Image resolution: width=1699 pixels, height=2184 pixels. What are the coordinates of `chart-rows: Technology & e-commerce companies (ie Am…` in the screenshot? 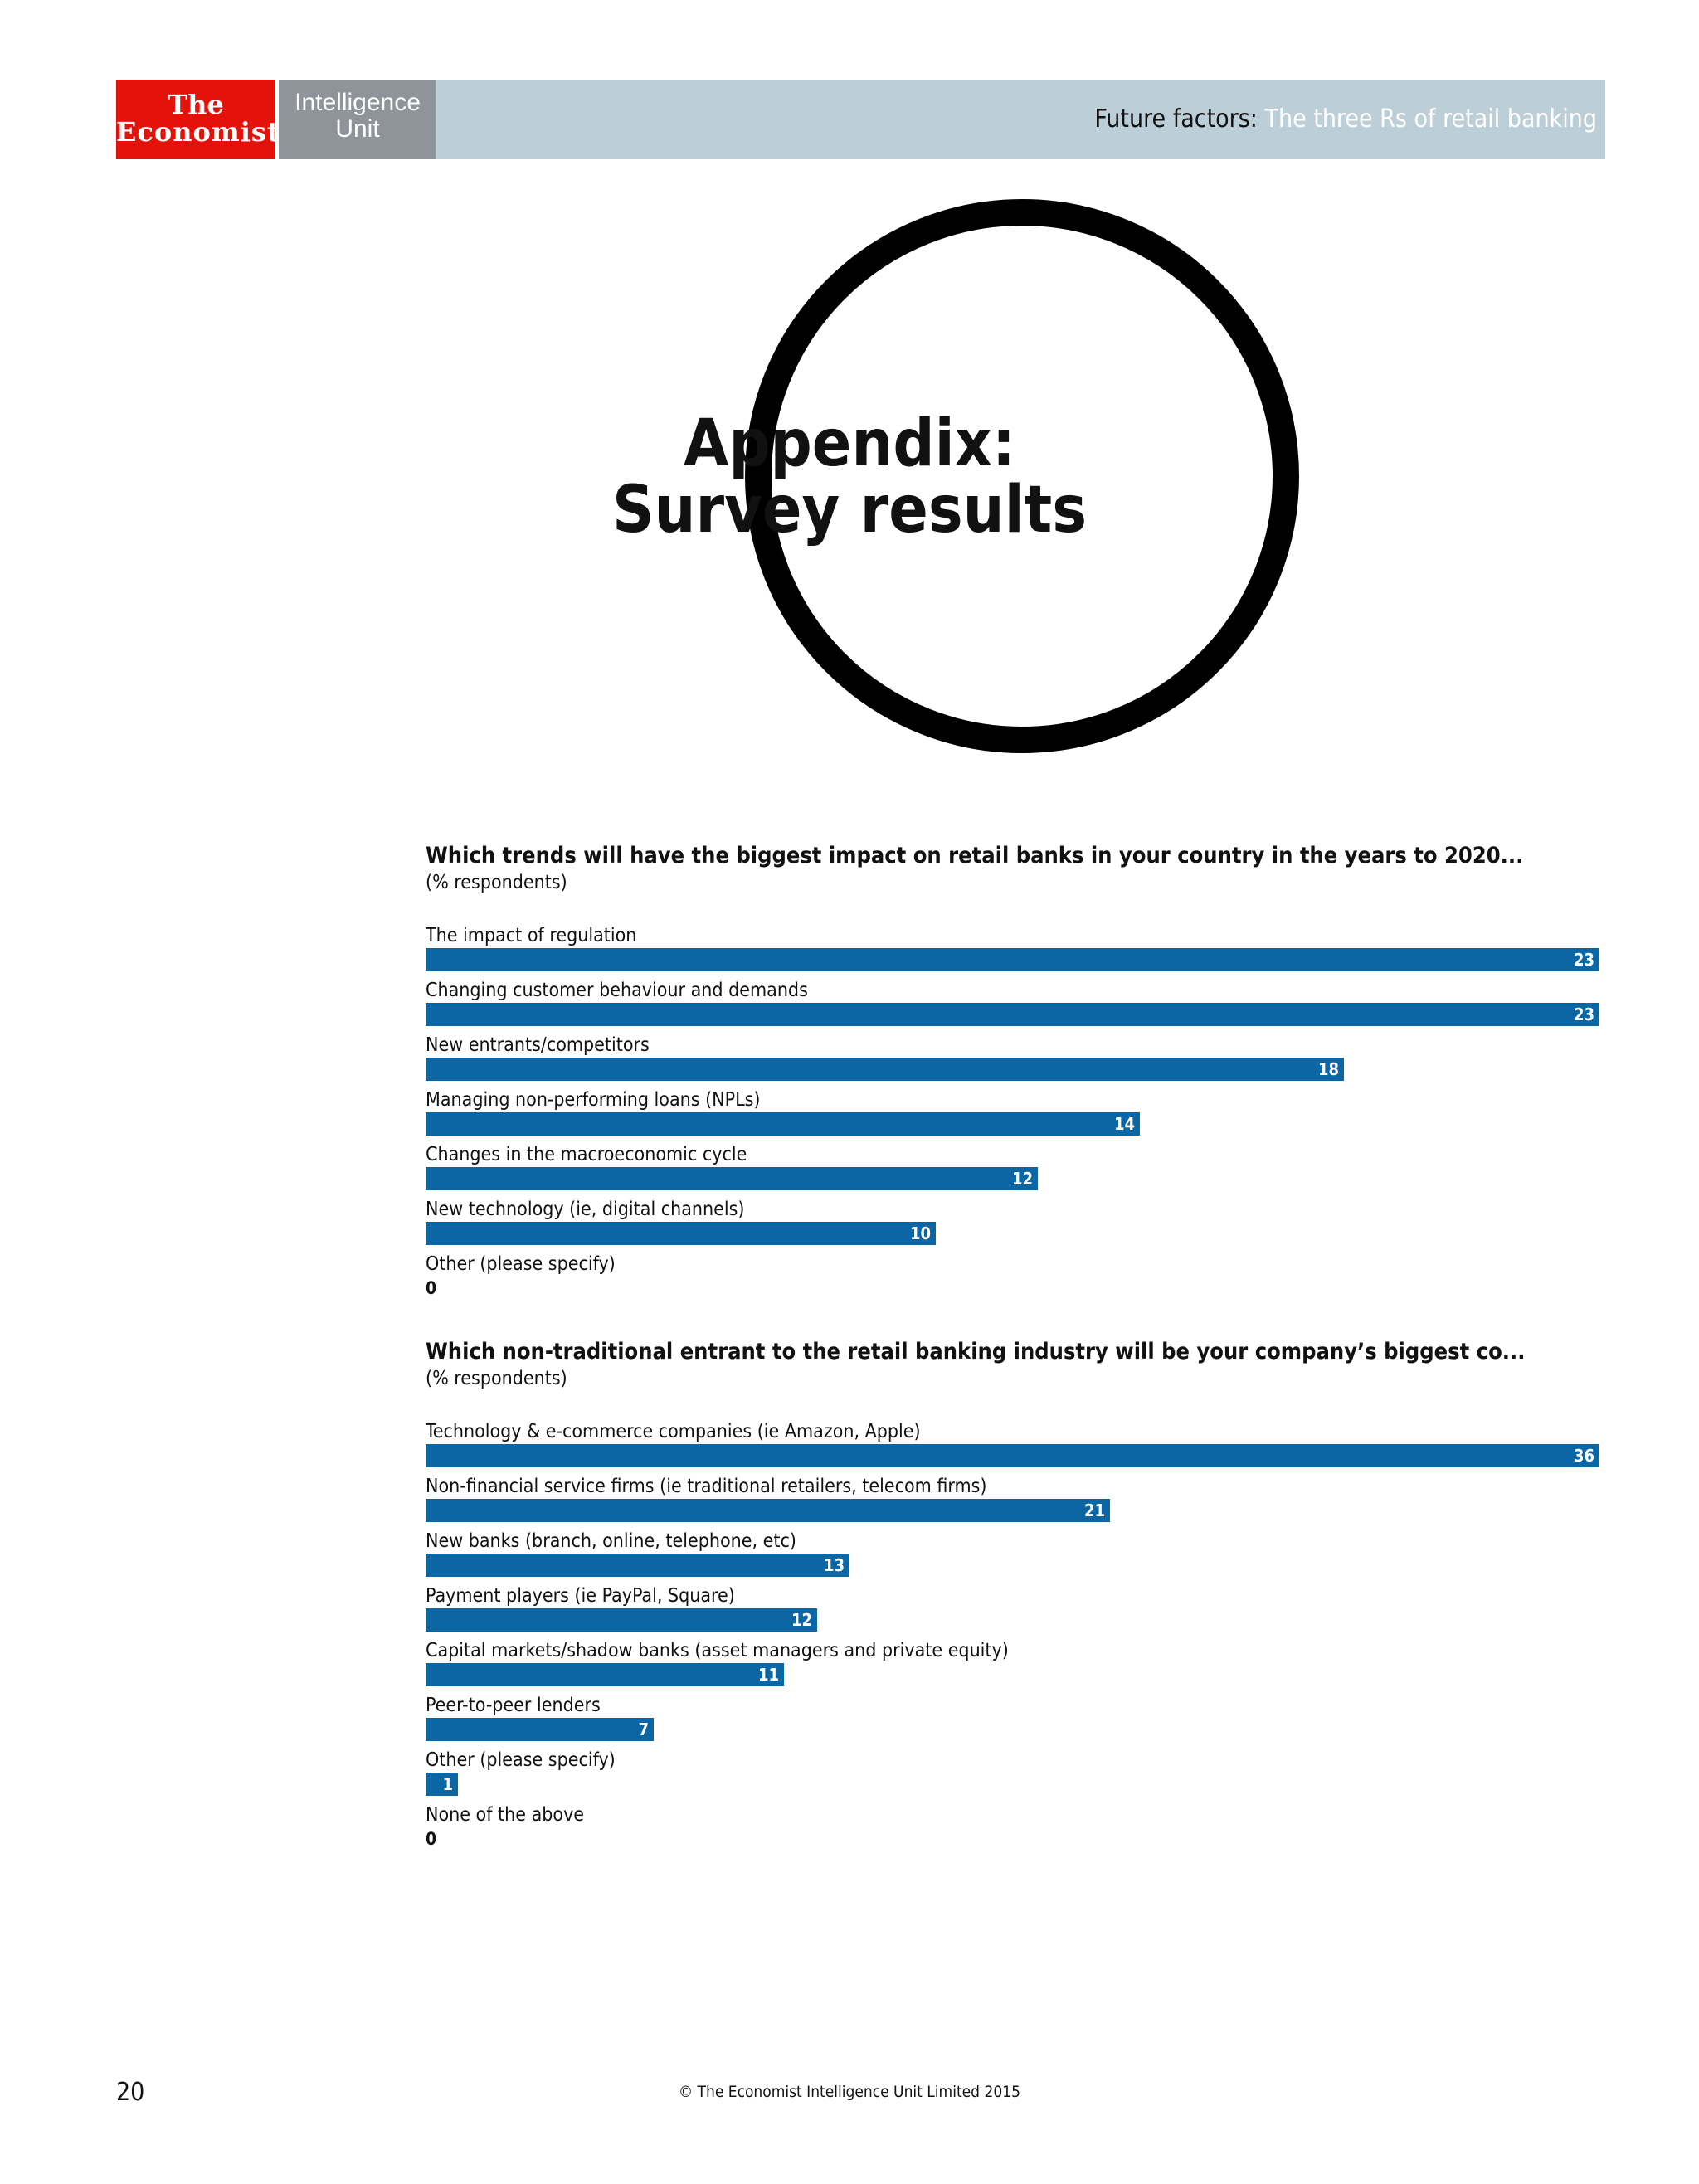 It's located at (1015, 1638).